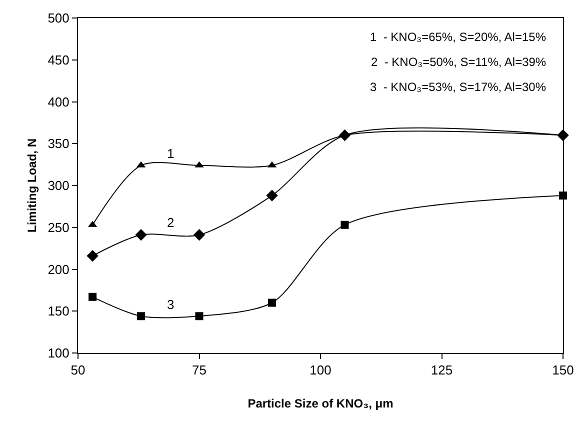 The height and width of the screenshot is (427, 579). I want to click on y-tick-label: 300, so click(59, 186).